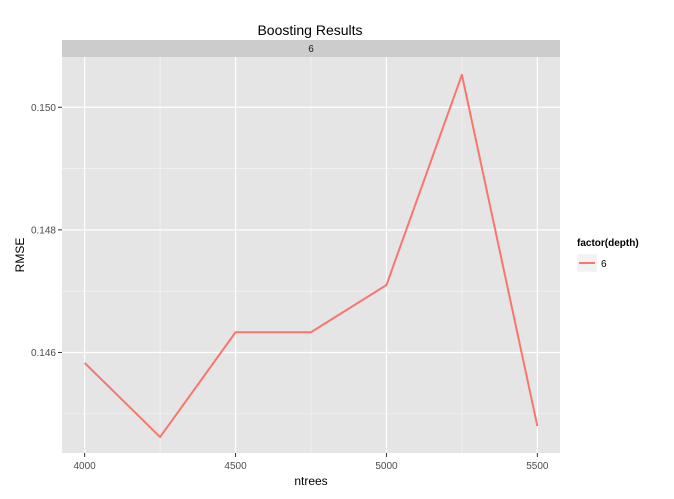 The height and width of the screenshot is (499, 674). Describe the element at coordinates (311, 462) in the screenshot. I see `x-axis-ticks: 4000 4500 5000 5500` at that location.